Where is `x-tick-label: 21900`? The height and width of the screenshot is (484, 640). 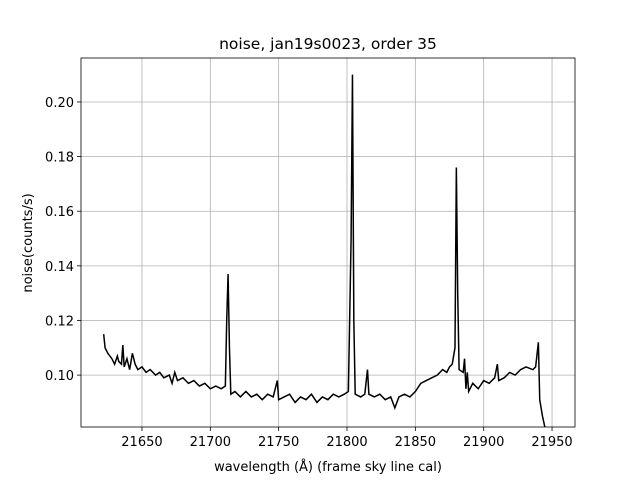
x-tick-label: 21900 is located at coordinates (483, 442).